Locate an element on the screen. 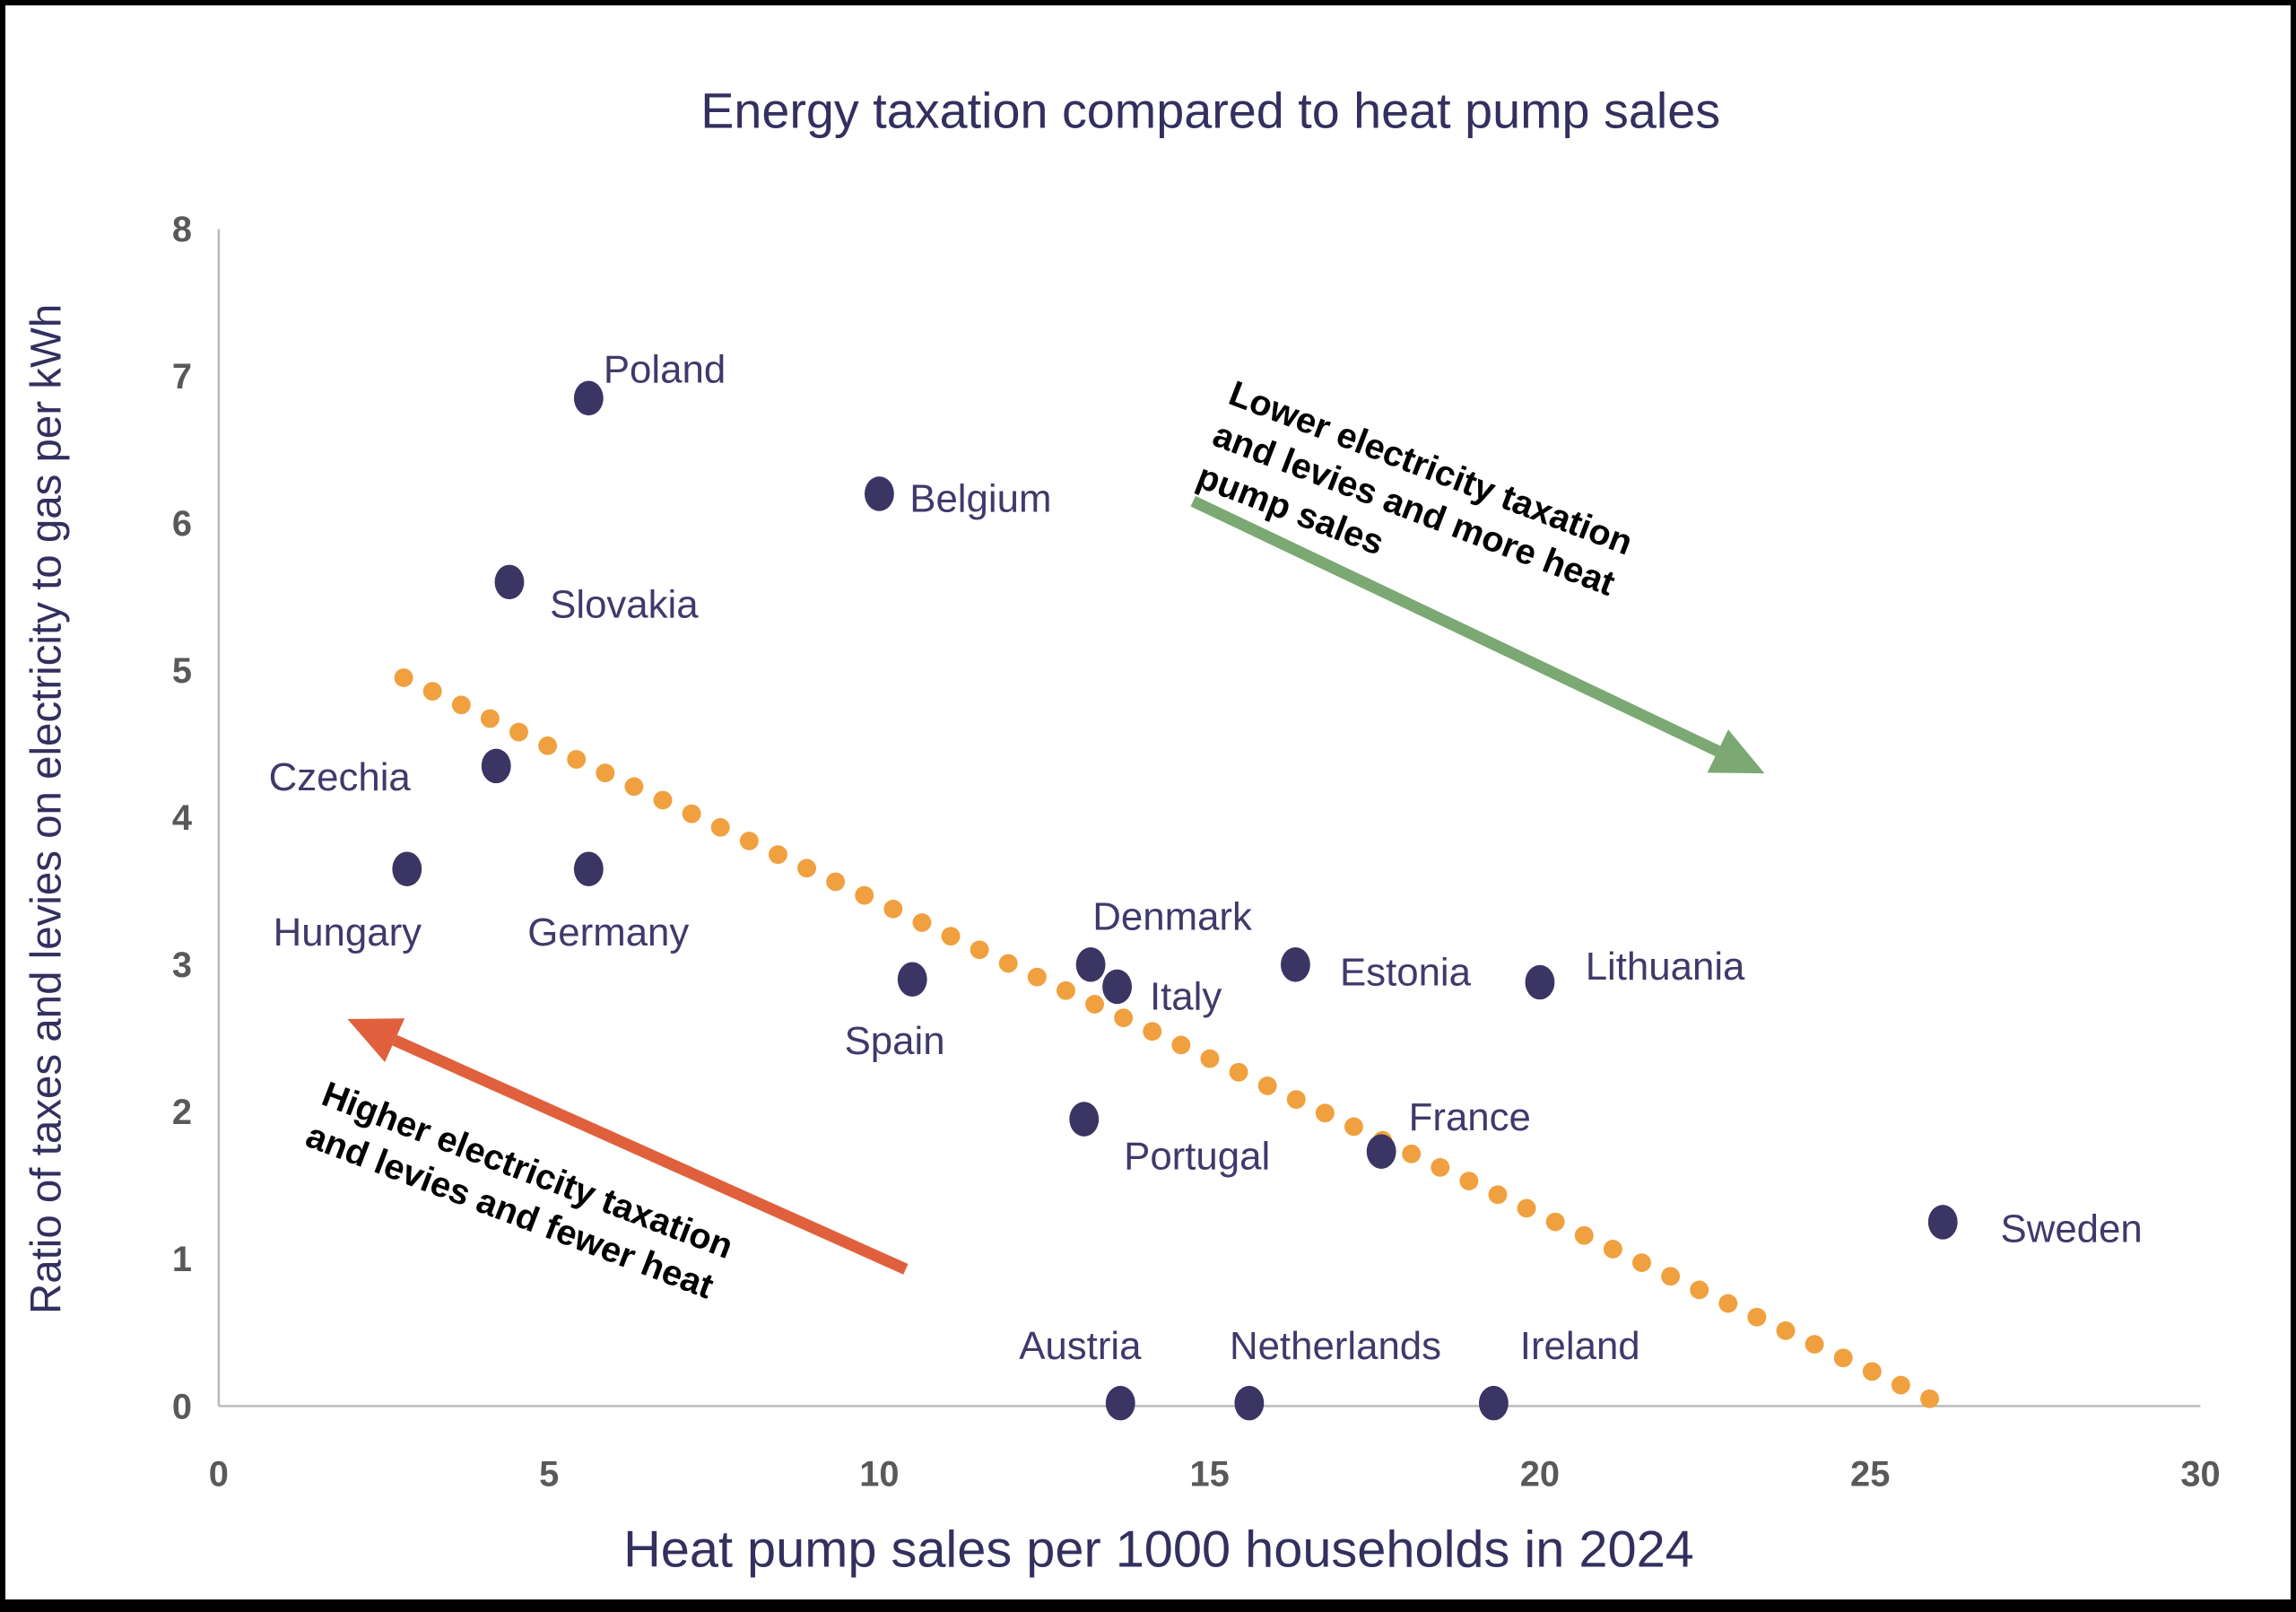 The height and width of the screenshot is (1612, 2296). y-tick-label: 5 is located at coordinates (182, 671).